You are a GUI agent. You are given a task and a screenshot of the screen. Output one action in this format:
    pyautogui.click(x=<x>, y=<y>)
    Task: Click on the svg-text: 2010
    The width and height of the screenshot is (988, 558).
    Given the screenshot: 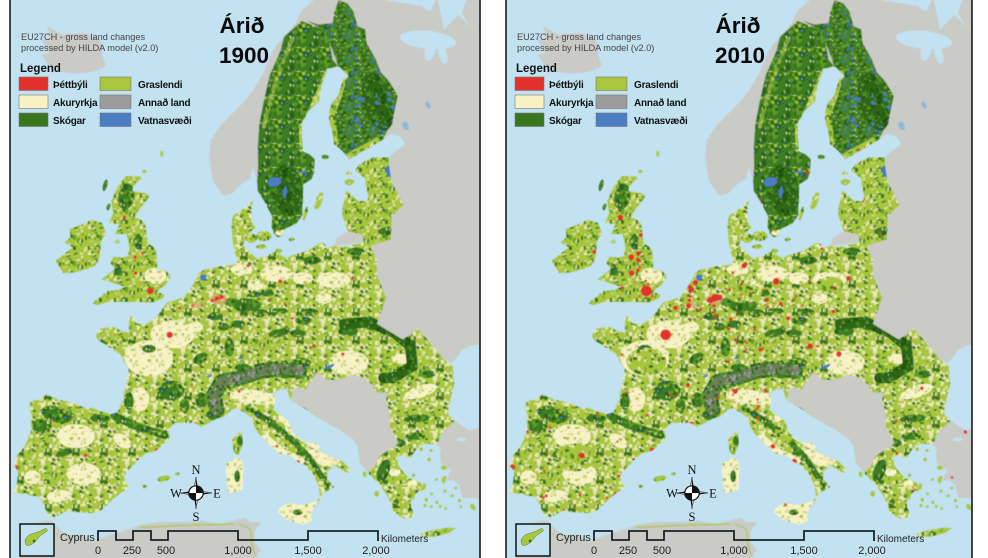 What is the action you would take?
    pyautogui.click(x=740, y=55)
    